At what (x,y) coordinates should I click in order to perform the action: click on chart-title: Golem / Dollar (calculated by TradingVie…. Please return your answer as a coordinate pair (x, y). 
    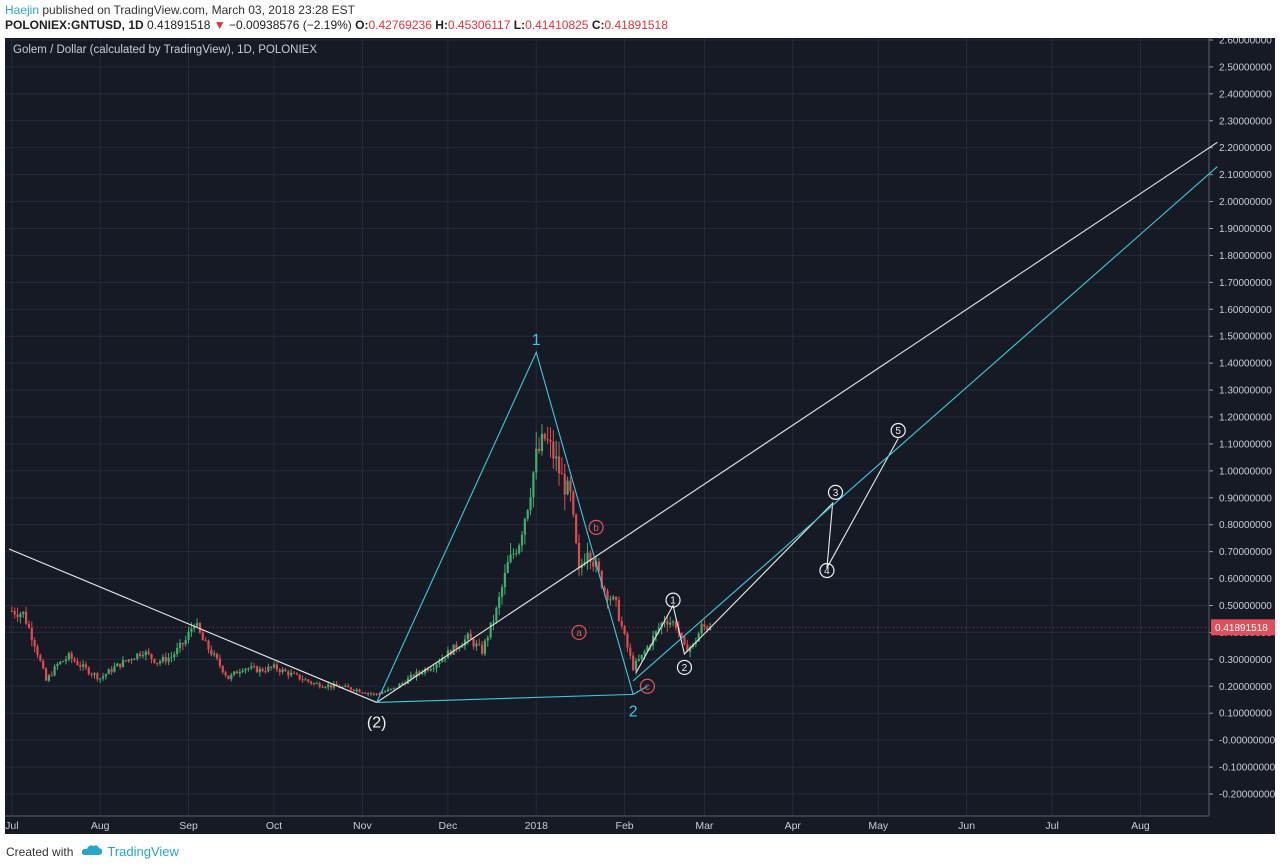
    Looking at the image, I should click on (165, 50).